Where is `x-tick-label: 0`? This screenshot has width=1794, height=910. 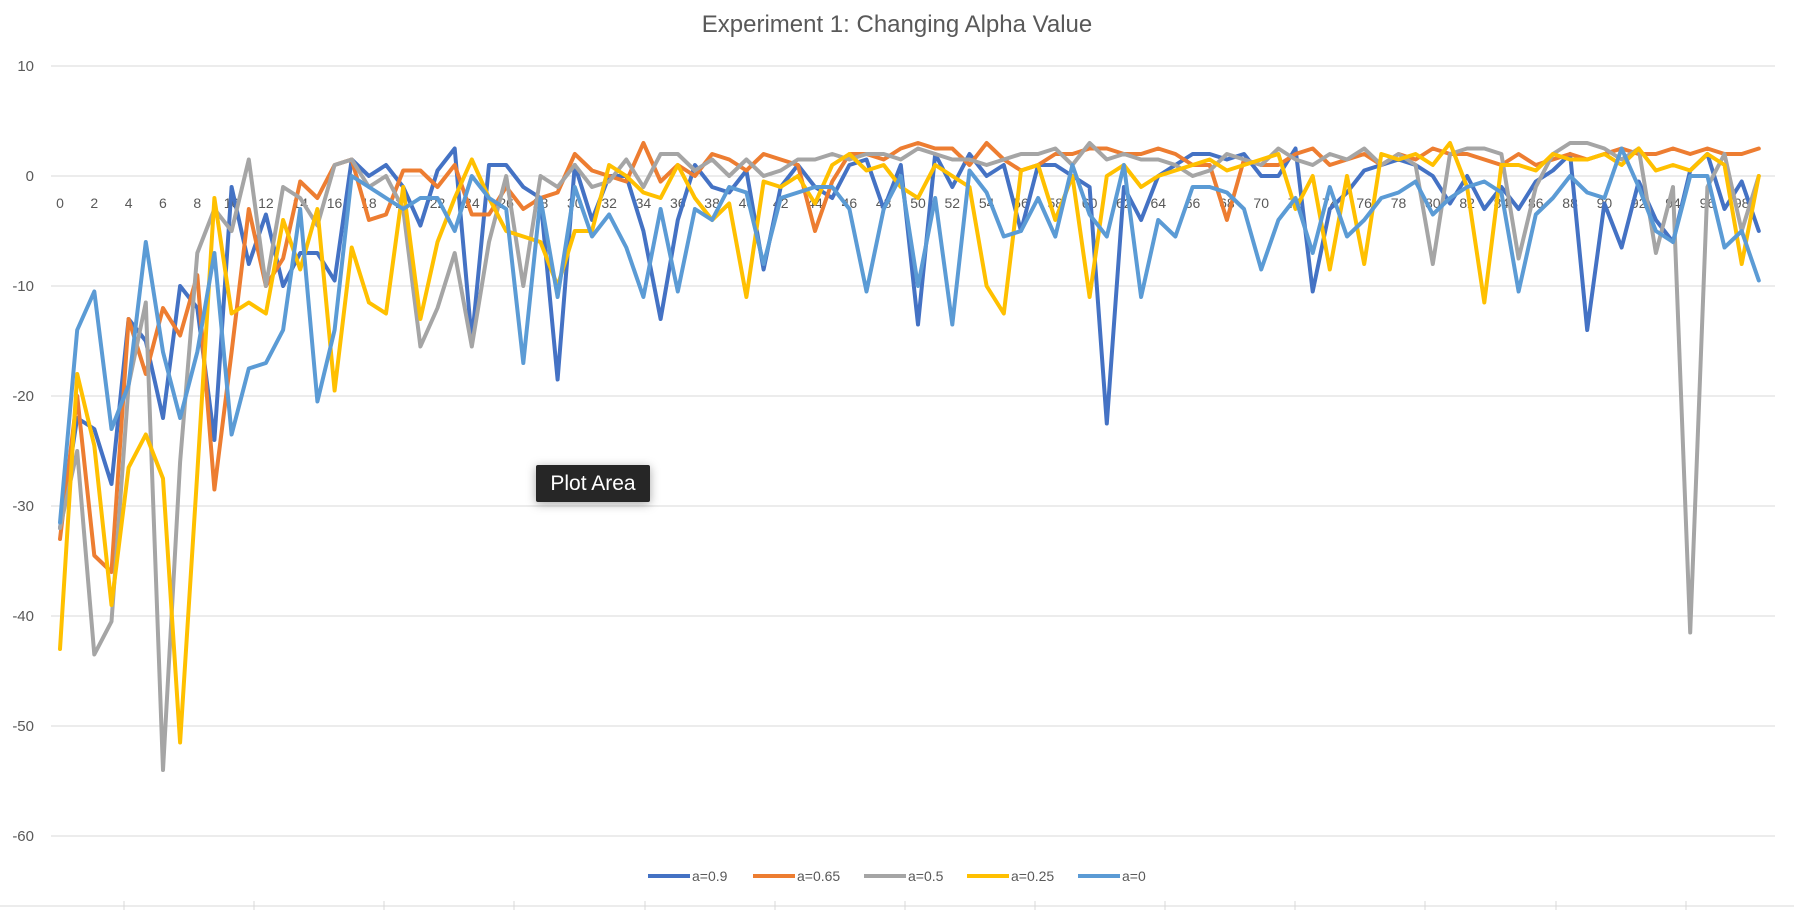
x-tick-label: 0 is located at coordinates (60, 203).